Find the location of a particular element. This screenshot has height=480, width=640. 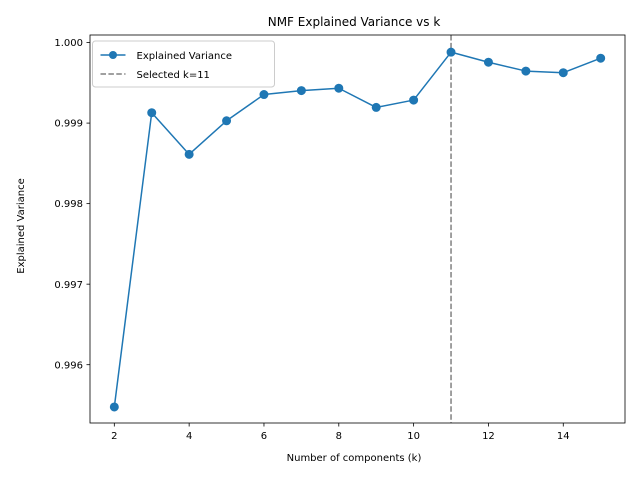

legend-label-explained-variance: Explained Variance is located at coordinates (184, 56).